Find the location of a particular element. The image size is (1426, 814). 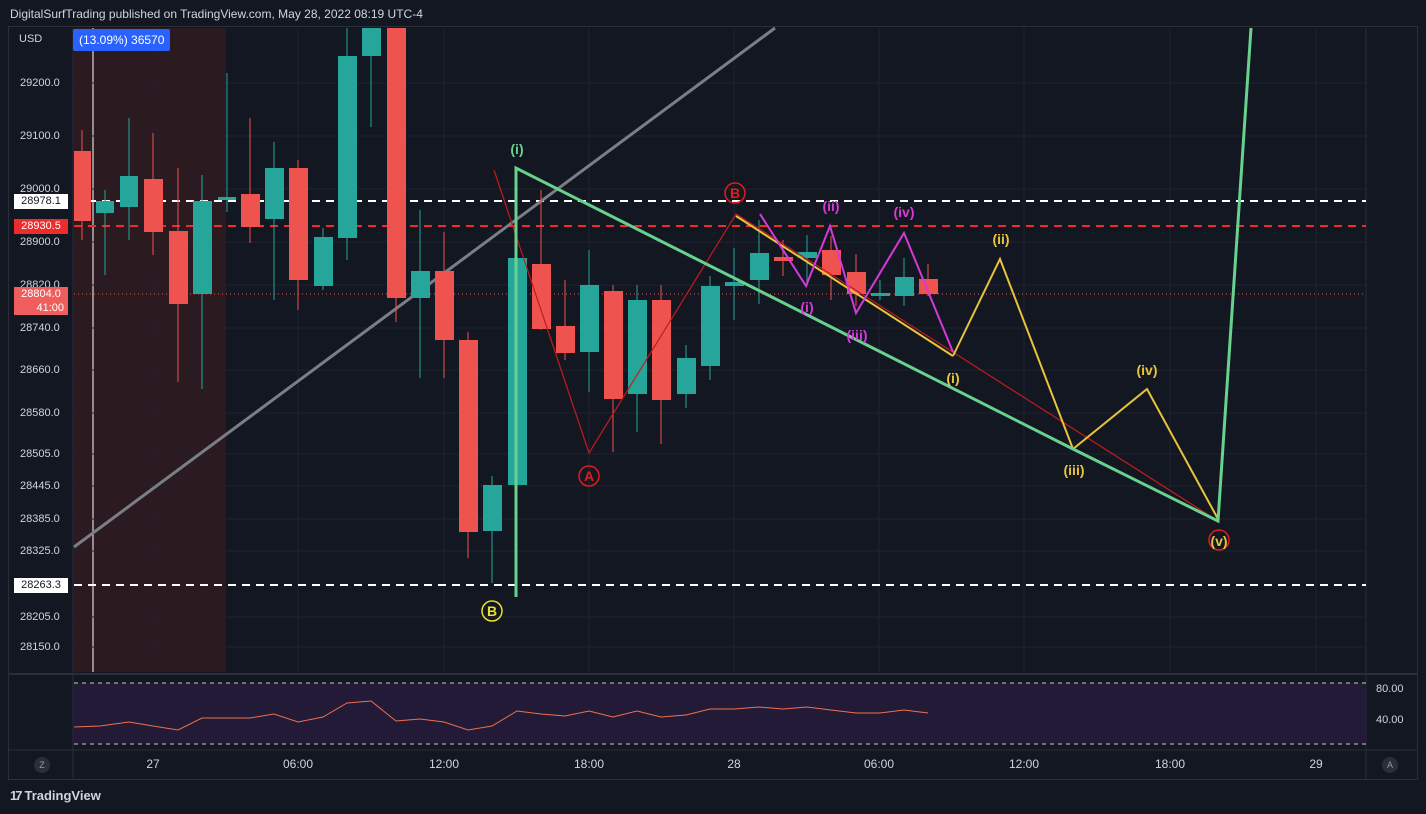

footer-brand: 17 TradingView is located at coordinates (55, 795).